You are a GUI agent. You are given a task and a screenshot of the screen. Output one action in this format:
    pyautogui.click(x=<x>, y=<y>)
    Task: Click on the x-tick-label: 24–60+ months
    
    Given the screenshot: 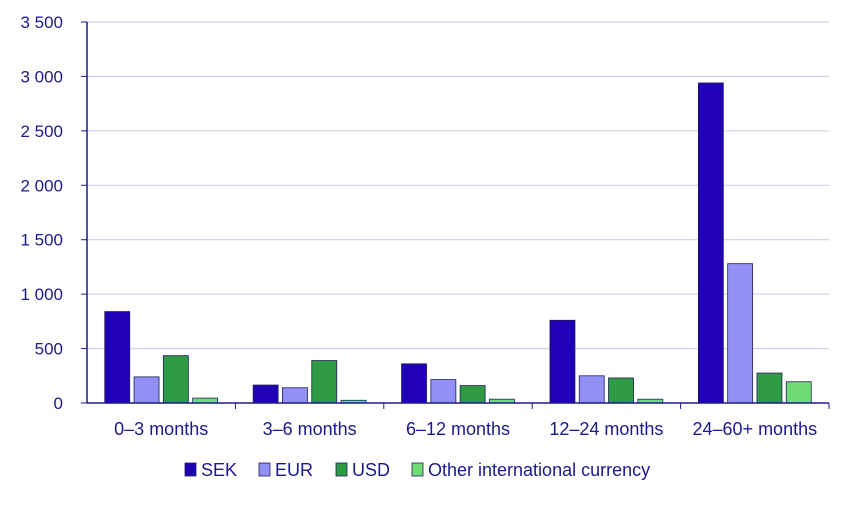 What is the action you would take?
    pyautogui.click(x=755, y=429)
    